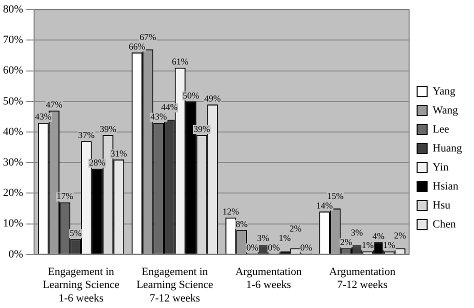  I want to click on y-tick-label: 80%, so click(13, 9).